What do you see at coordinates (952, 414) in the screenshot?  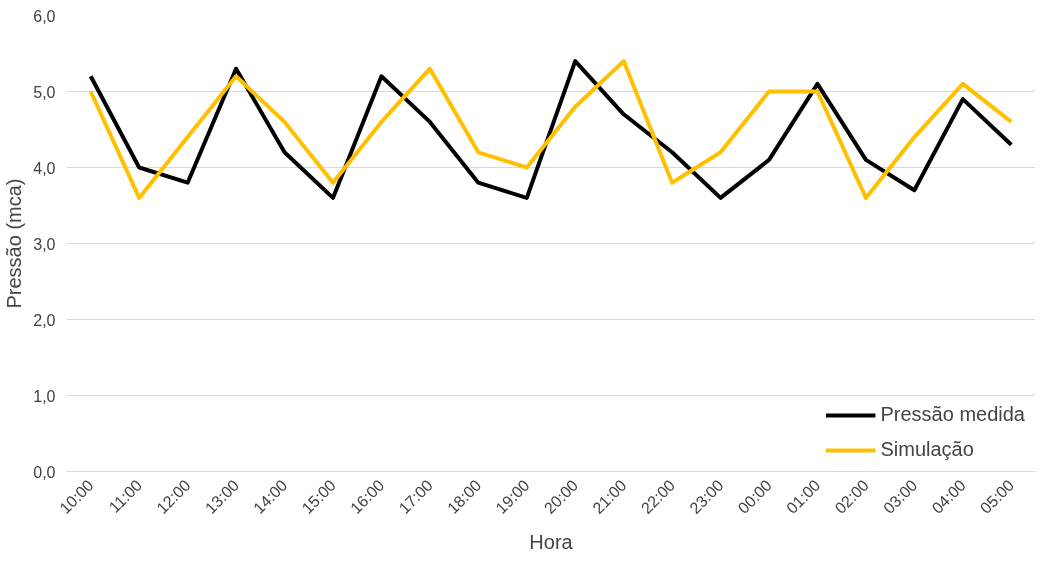 I see `legend-label: Pressão medida` at bounding box center [952, 414].